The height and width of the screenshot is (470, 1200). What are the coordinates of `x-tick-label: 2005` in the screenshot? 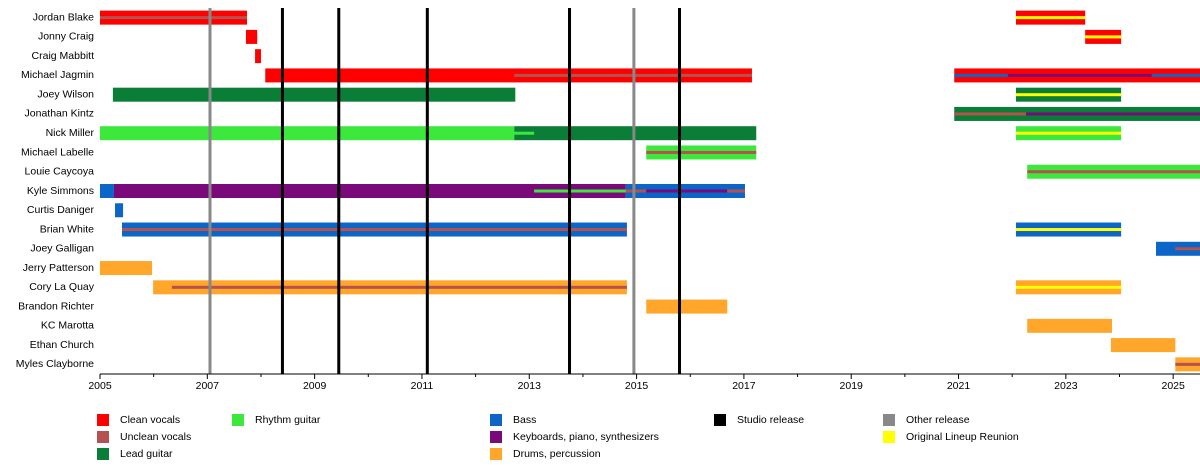 It's located at (100, 386).